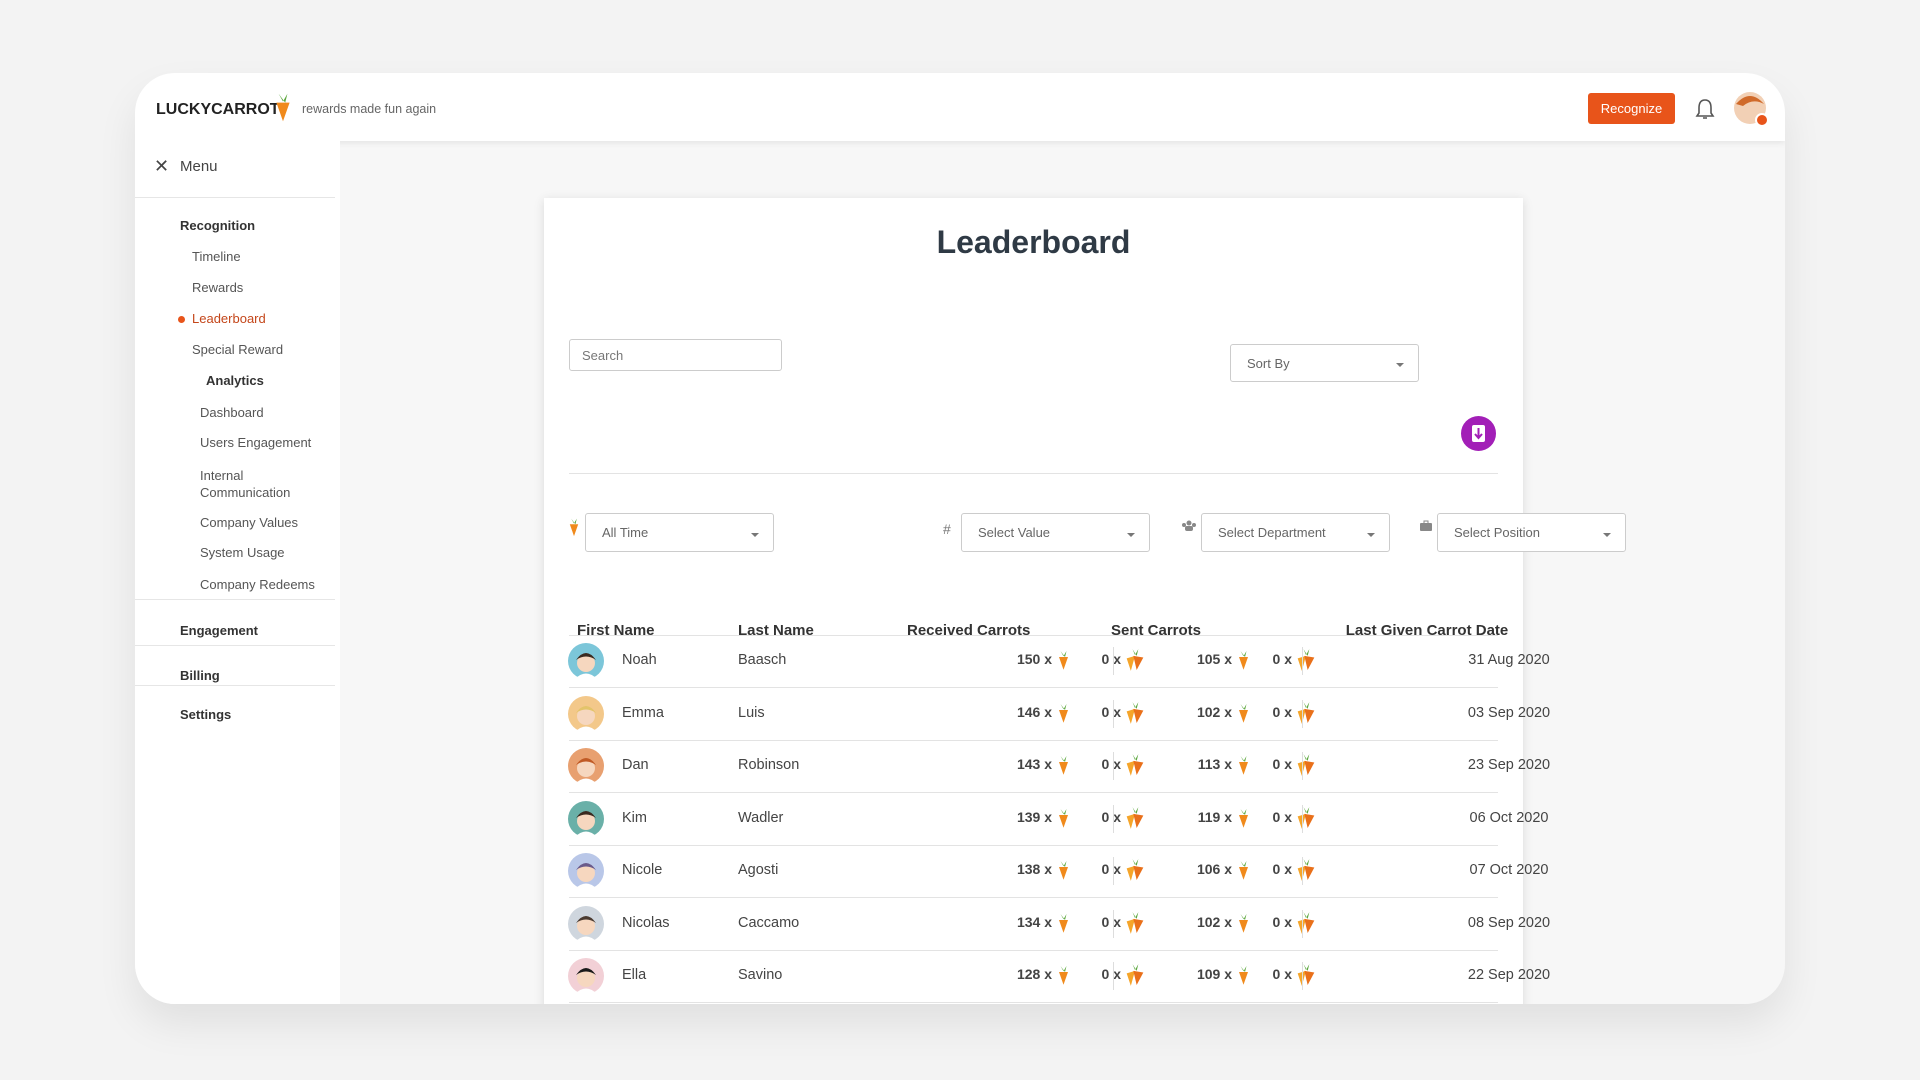  What do you see at coordinates (238, 349) in the screenshot?
I see `menu-item: Special Reward` at bounding box center [238, 349].